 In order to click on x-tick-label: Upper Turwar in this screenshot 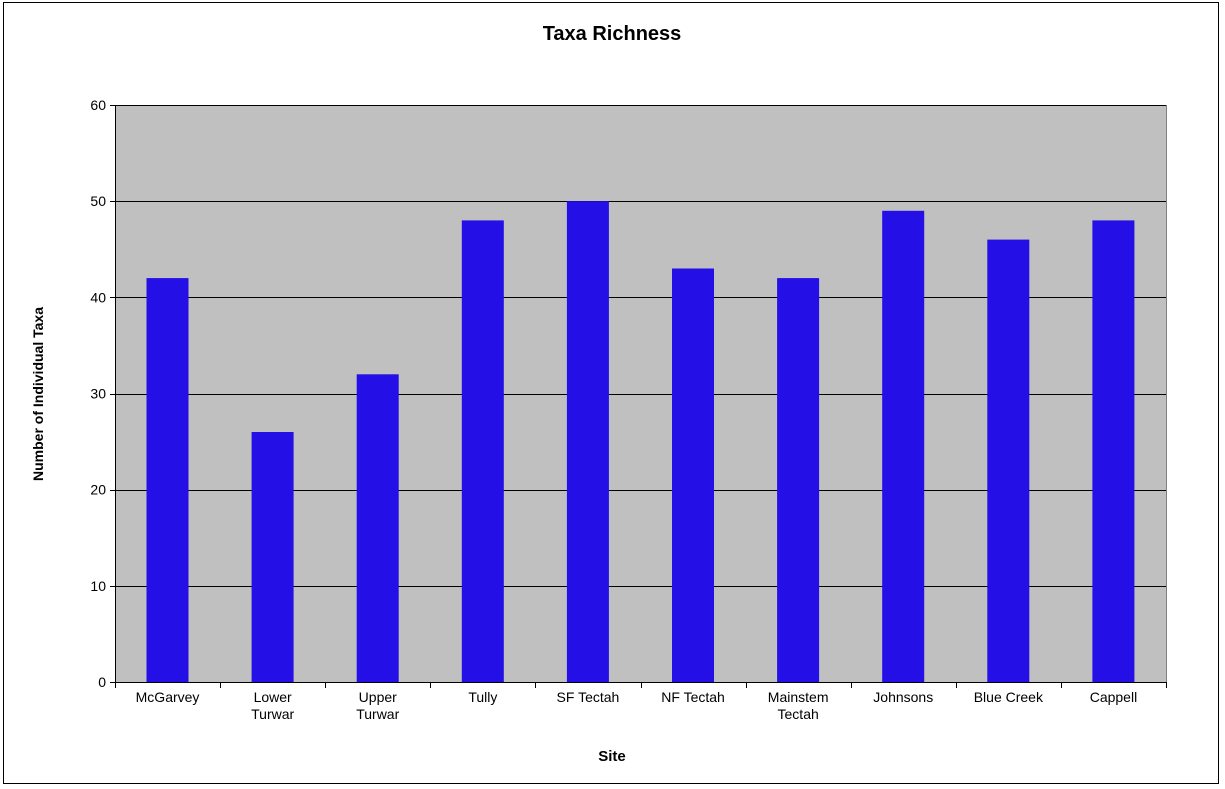, I will do `click(377, 705)`.